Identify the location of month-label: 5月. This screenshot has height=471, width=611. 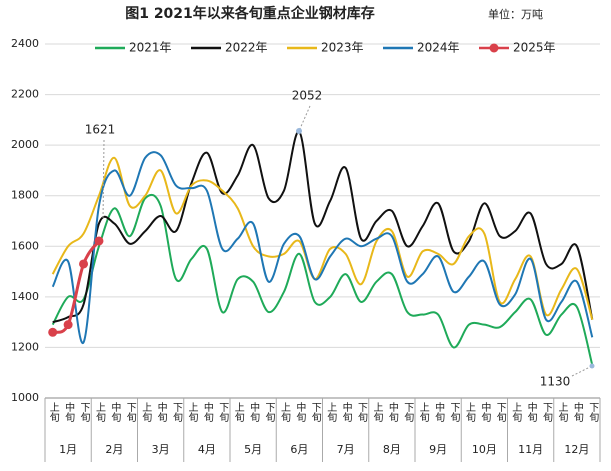
(253, 449).